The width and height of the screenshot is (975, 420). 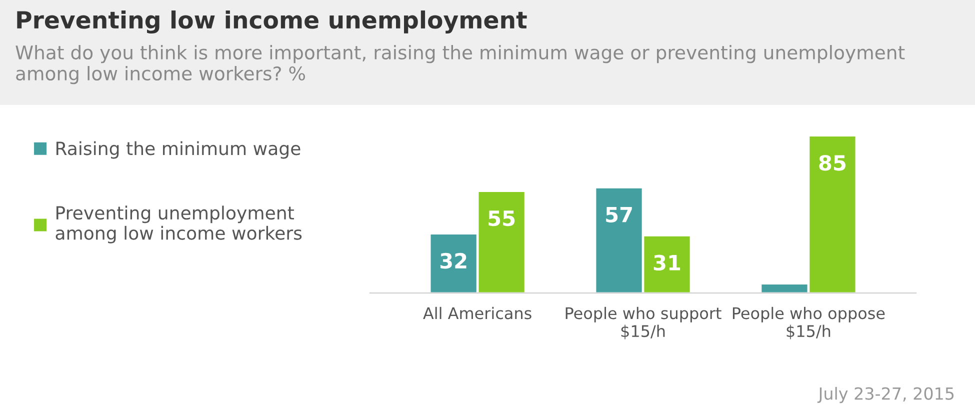 I want to click on chart-subtitle: What do you think is more important, raising the minimum wage or preventing unemployment among low income workers? %, so click(x=460, y=64).